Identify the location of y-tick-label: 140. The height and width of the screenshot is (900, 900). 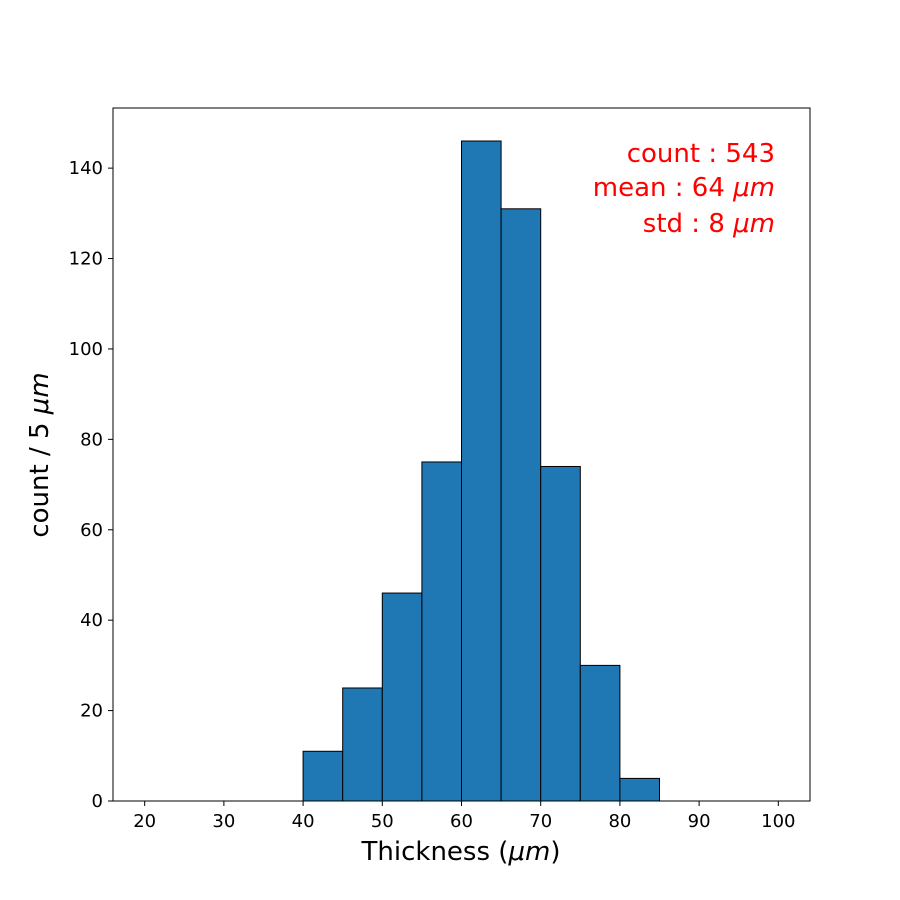
(86, 168).